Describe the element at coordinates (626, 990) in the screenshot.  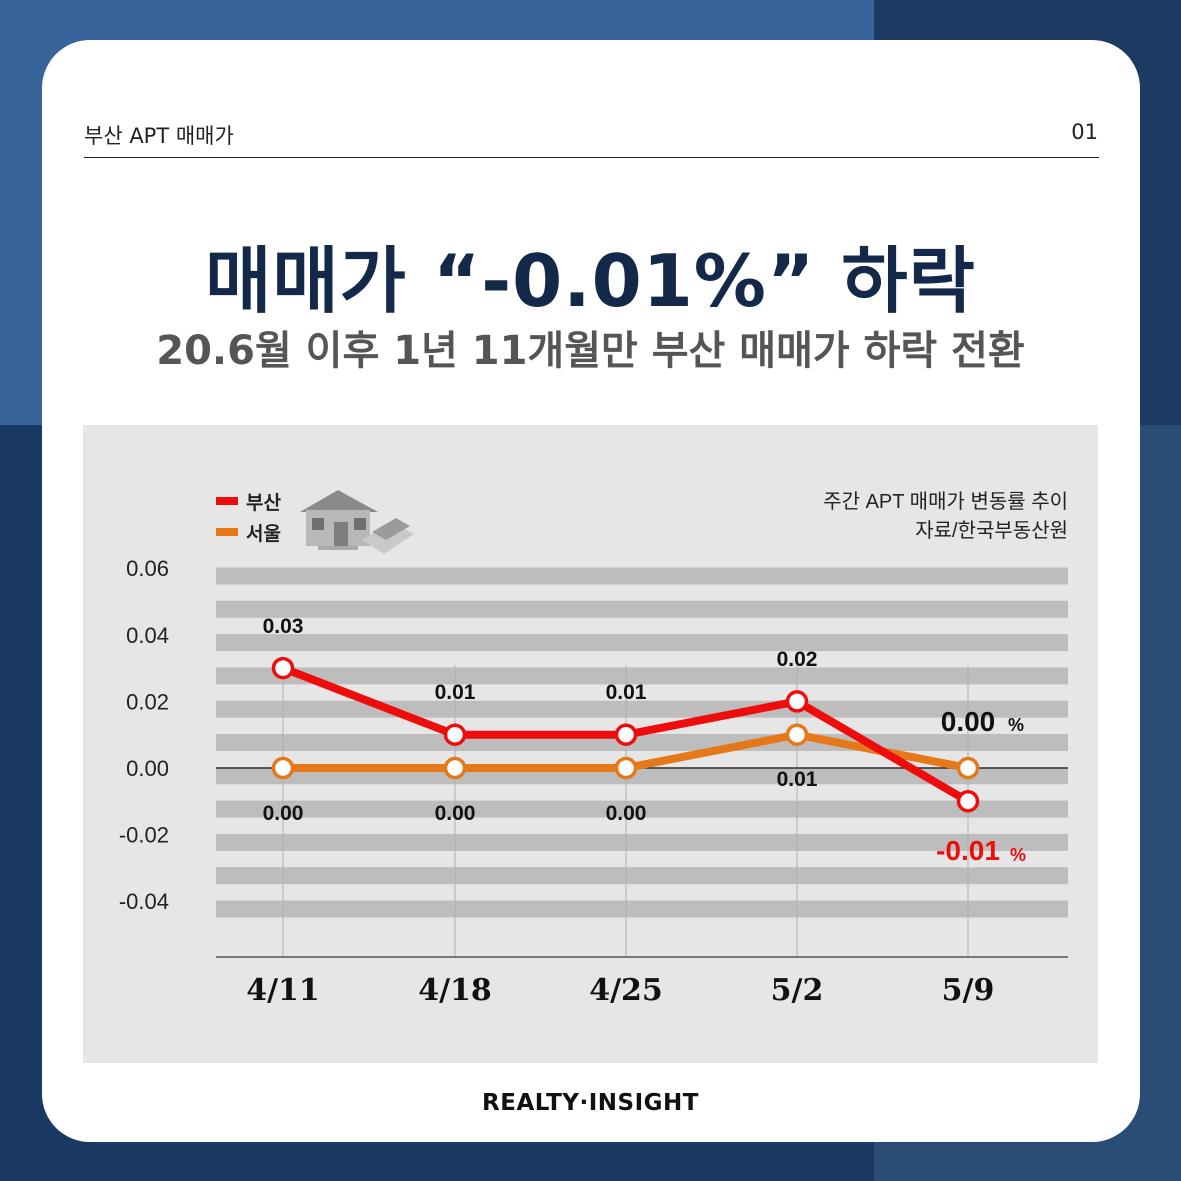
I see `x-tick-label: 4/25` at that location.